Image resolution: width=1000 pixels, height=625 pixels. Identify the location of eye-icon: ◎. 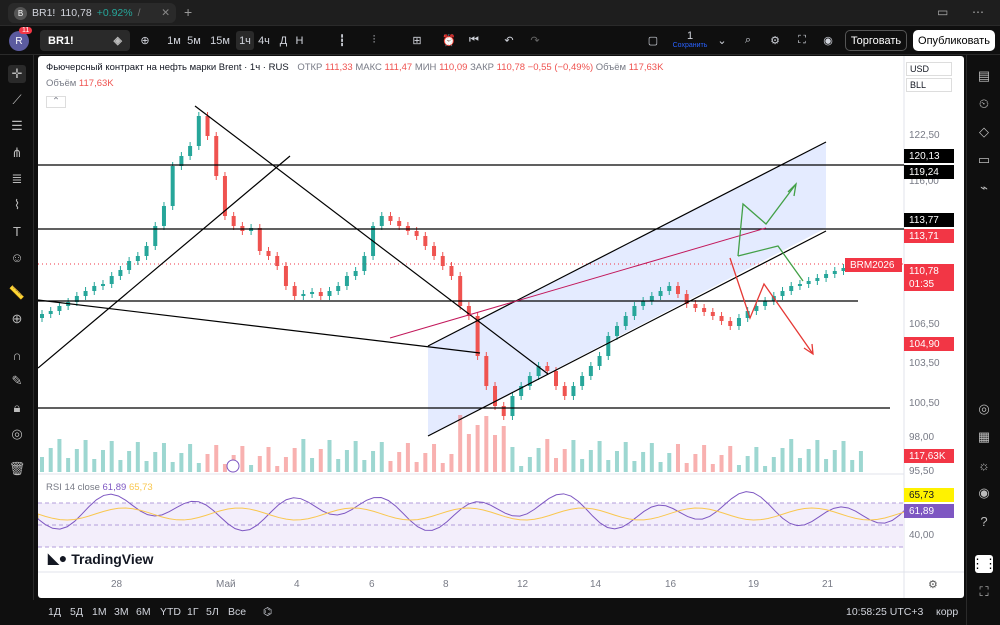
(17, 433).